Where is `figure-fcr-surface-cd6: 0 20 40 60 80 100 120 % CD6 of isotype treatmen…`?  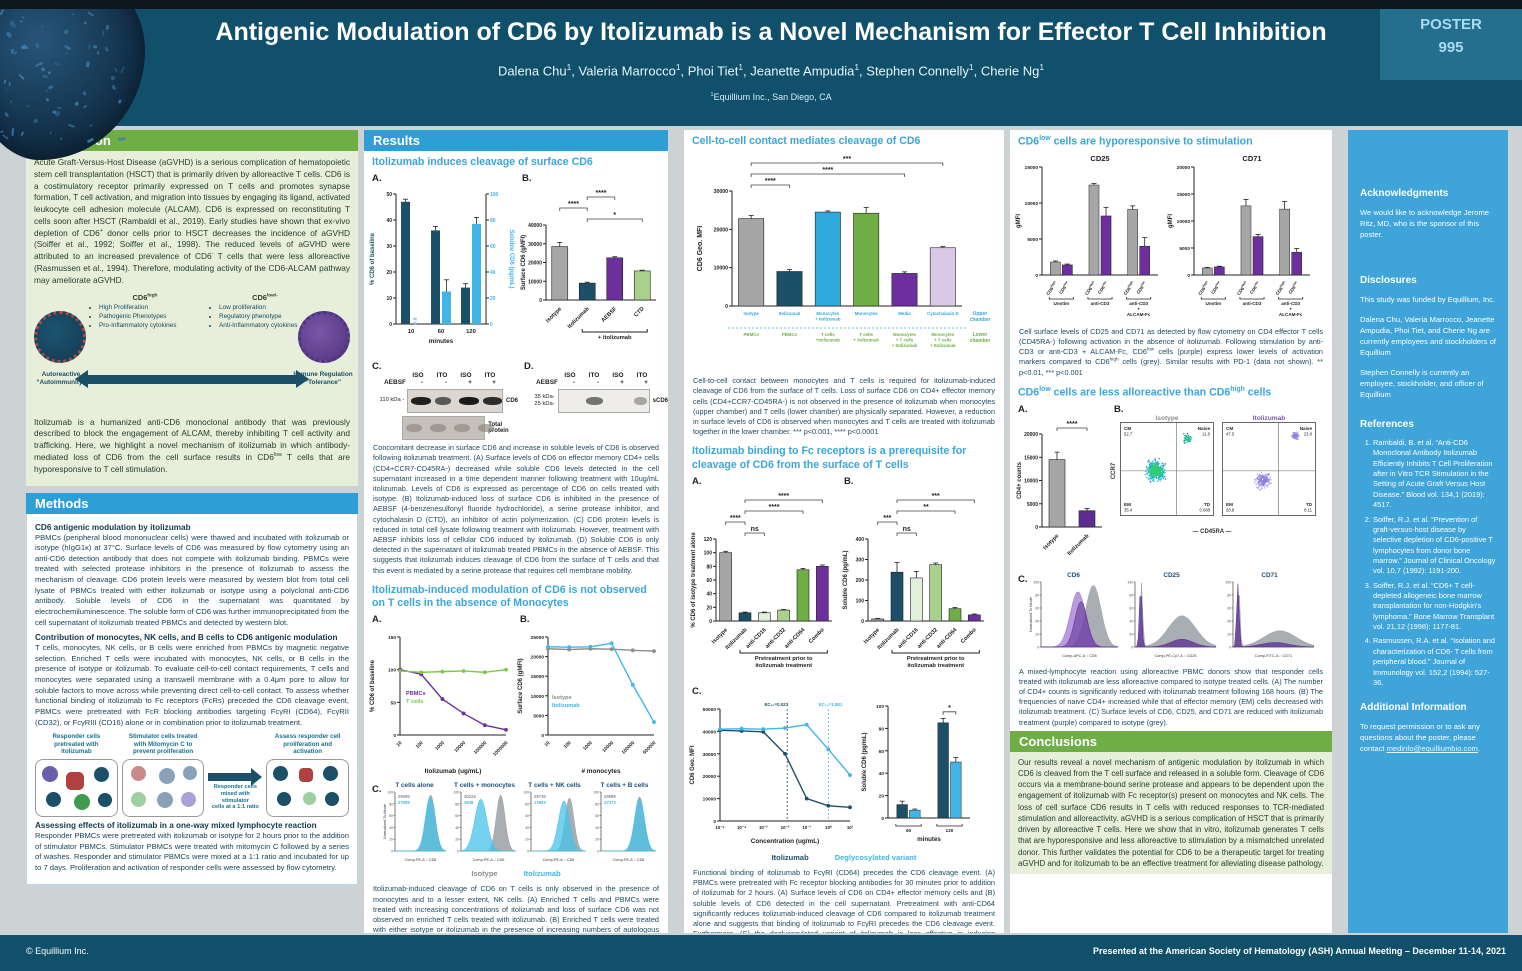
figure-fcr-surface-cd6: 0 20 40 60 80 100 120 % CD6 of isotype treatmen… is located at coordinates (762, 585).